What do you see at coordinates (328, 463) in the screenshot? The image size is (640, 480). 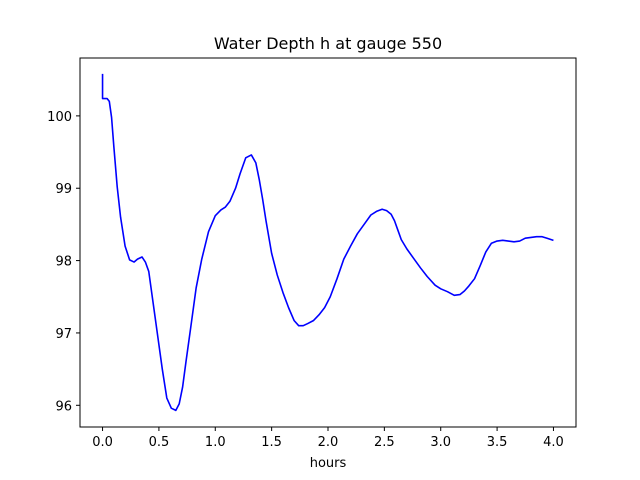 I see `x-axis-label: hours` at bounding box center [328, 463].